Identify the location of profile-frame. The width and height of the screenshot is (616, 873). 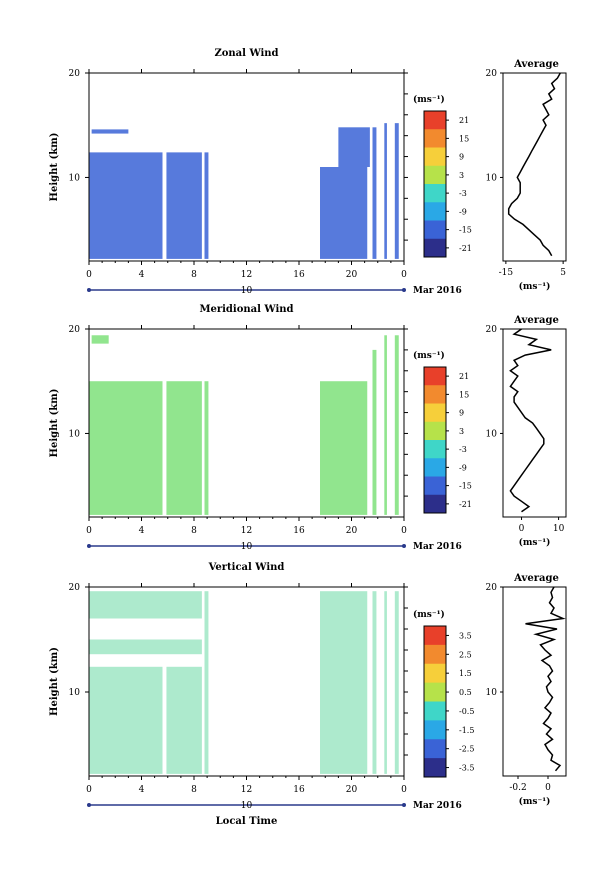
(534, 423).